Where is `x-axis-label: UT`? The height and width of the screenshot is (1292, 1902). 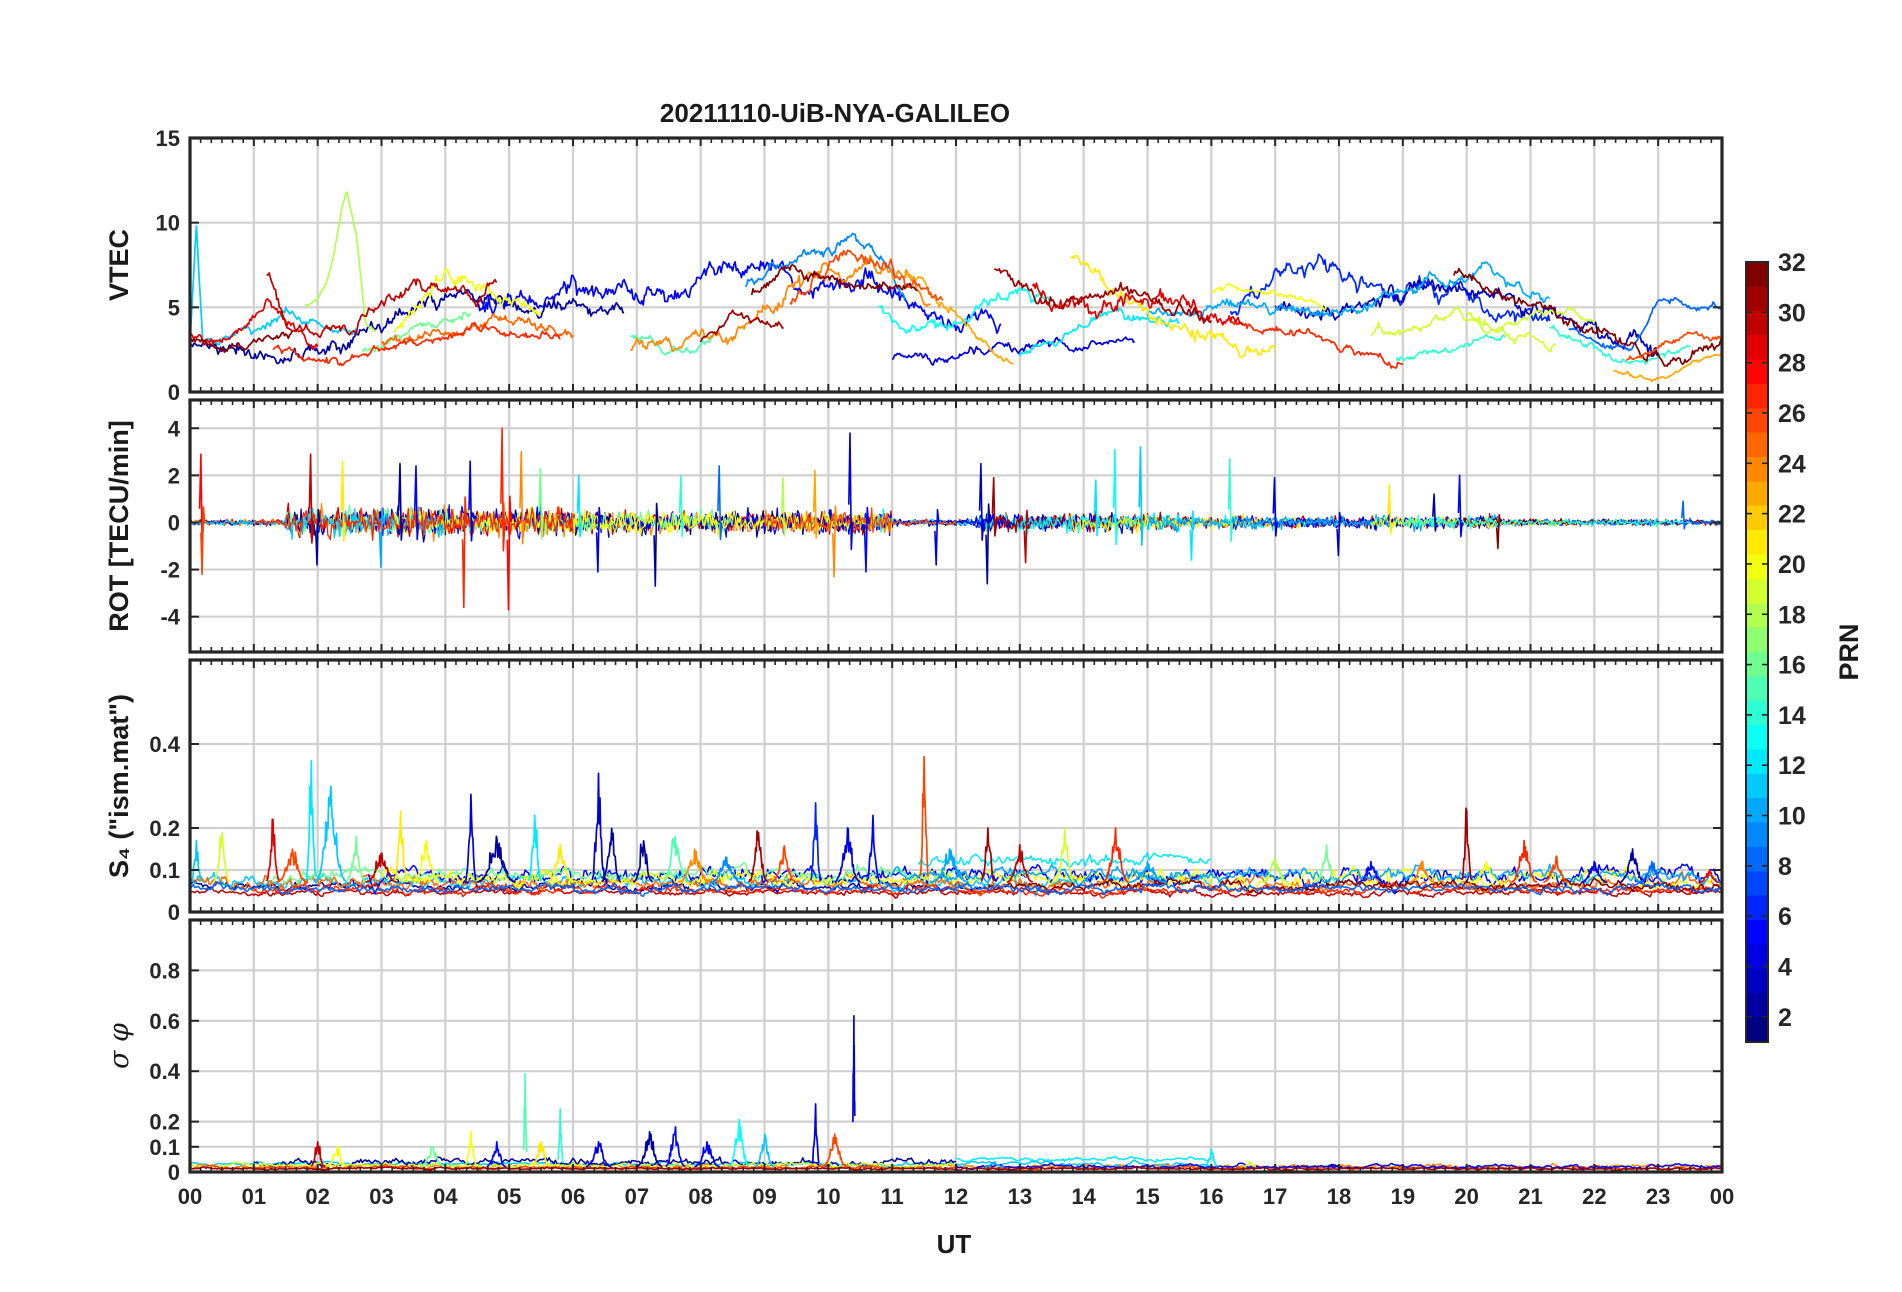
x-axis-label: UT is located at coordinates (954, 1244).